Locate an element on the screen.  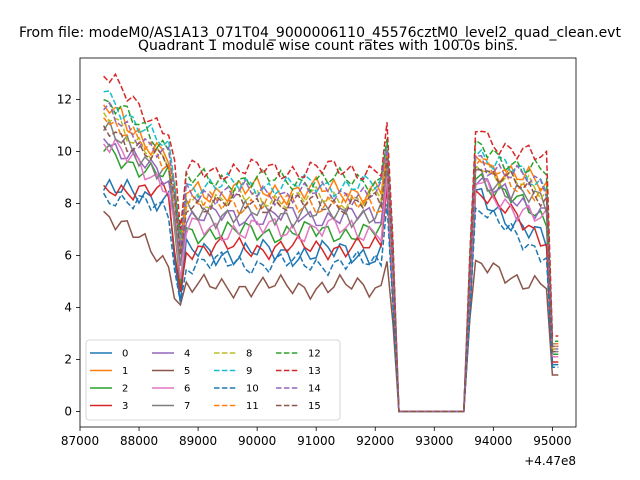
x-tick-label: 89000 is located at coordinates (198, 441).